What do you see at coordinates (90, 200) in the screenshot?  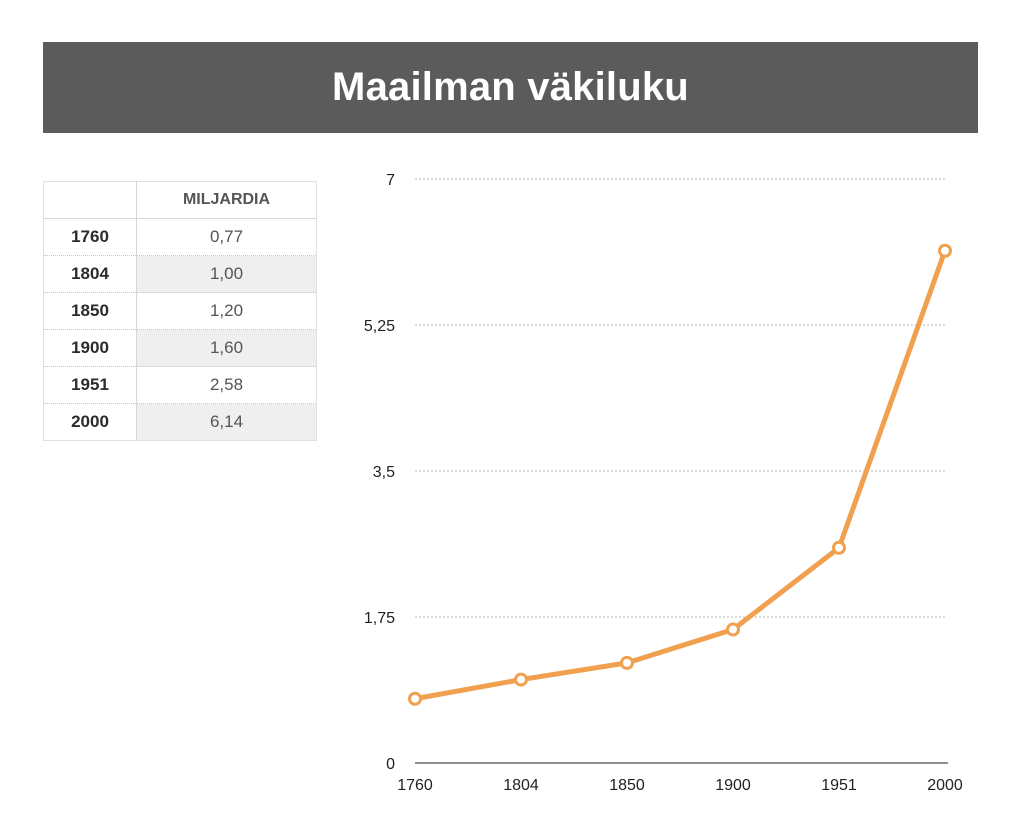 I see `year-column-header` at bounding box center [90, 200].